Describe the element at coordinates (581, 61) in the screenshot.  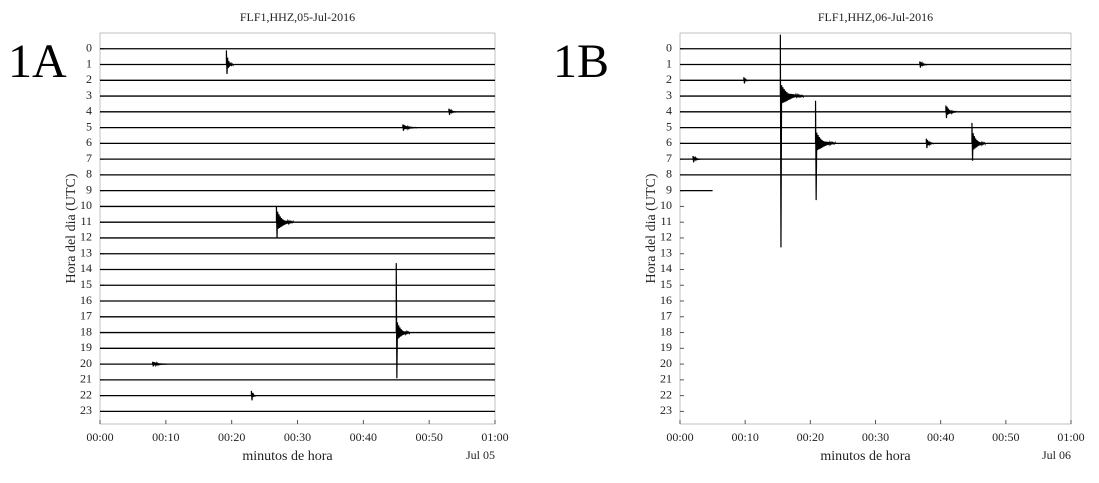
I see `panel-label: 1B` at that location.